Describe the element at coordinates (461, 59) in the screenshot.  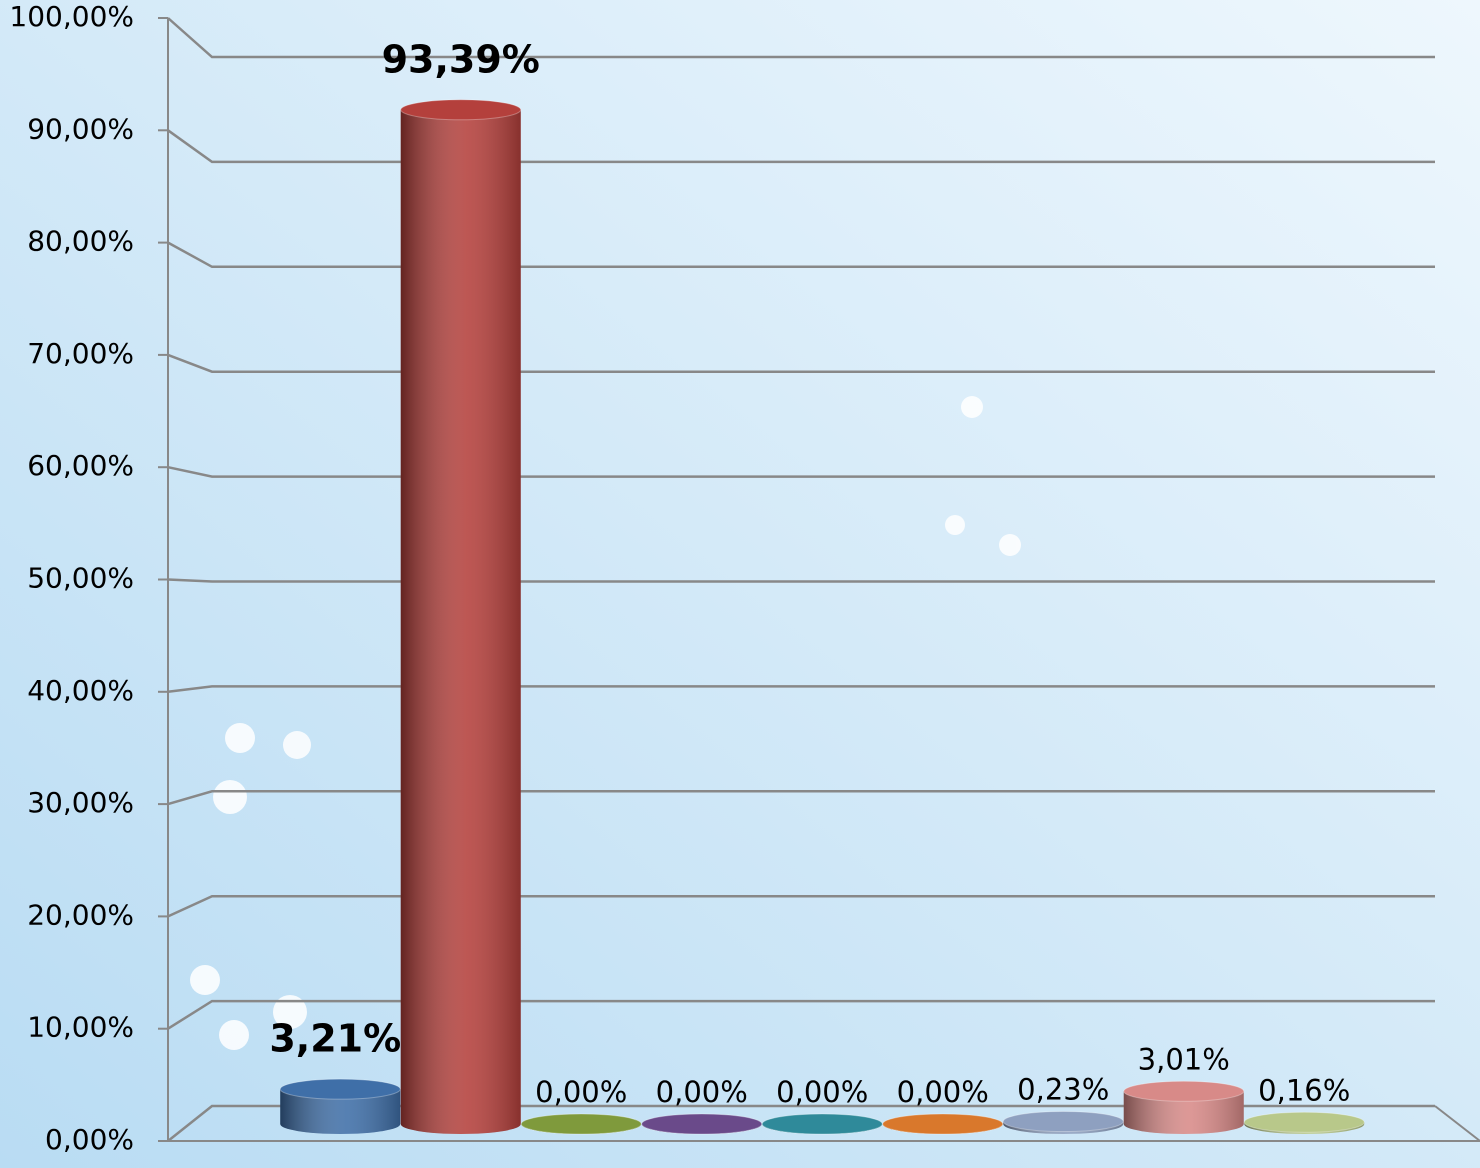
I see `value-label: 93,39%` at that location.